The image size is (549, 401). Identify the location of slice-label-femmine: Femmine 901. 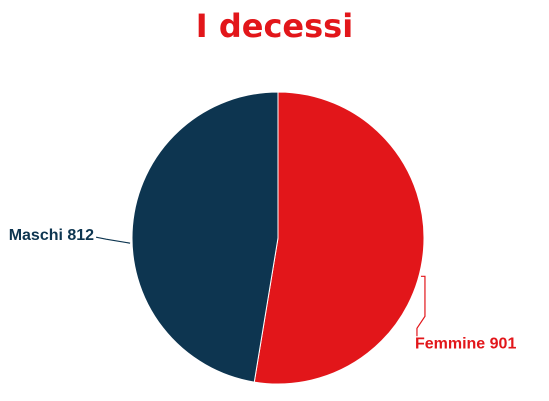
(465, 343).